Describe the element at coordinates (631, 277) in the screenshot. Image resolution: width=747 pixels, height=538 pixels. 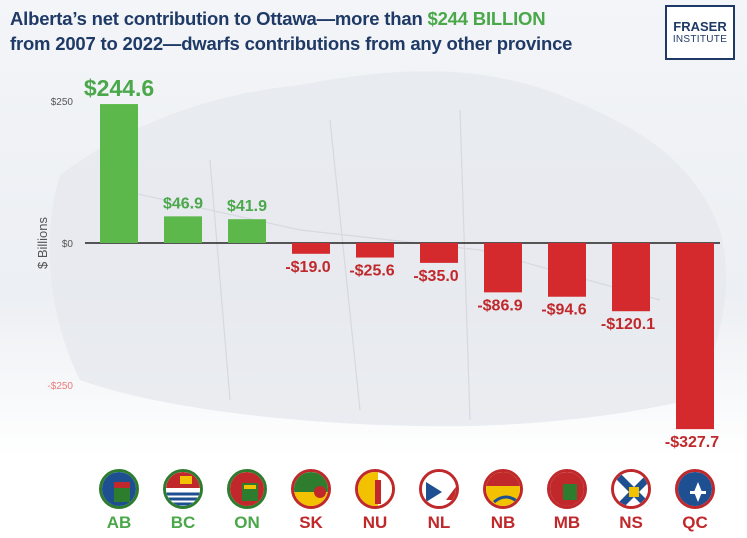
I see `bar-ns` at that location.